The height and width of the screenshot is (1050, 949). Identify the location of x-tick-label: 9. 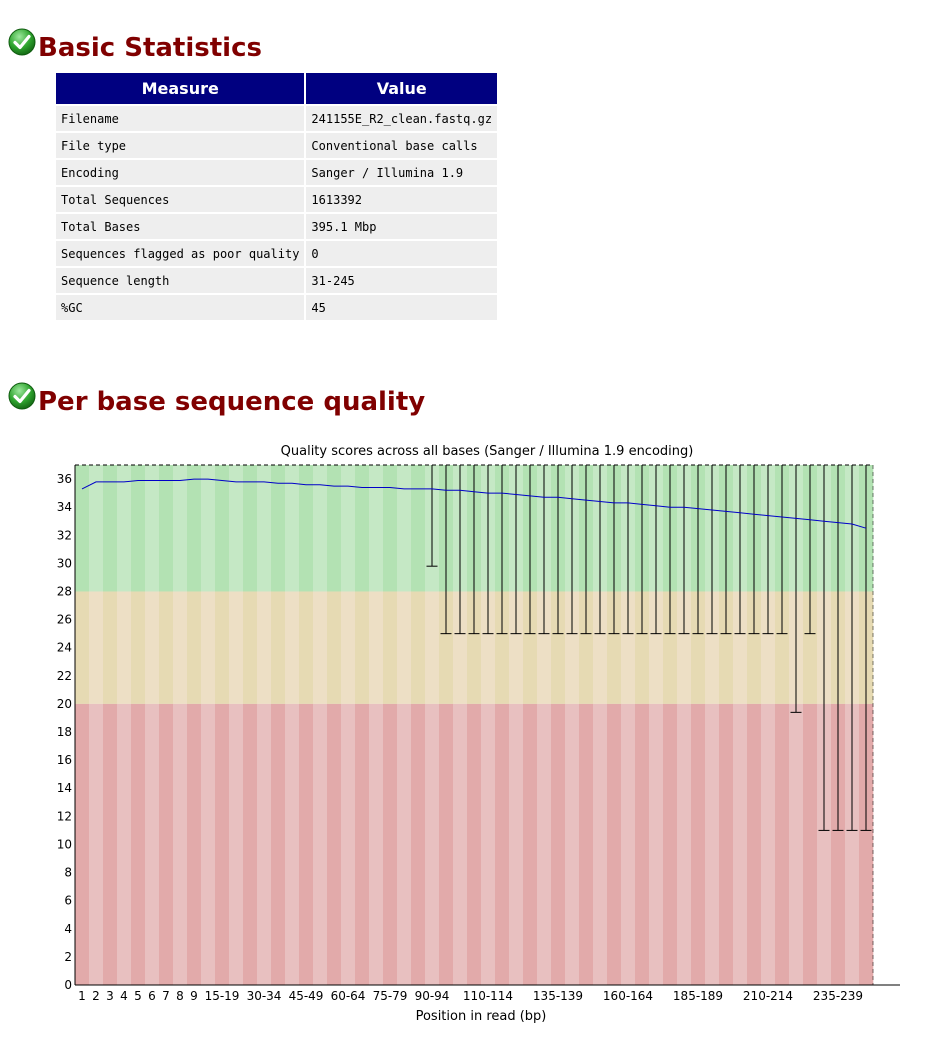
(194, 996).